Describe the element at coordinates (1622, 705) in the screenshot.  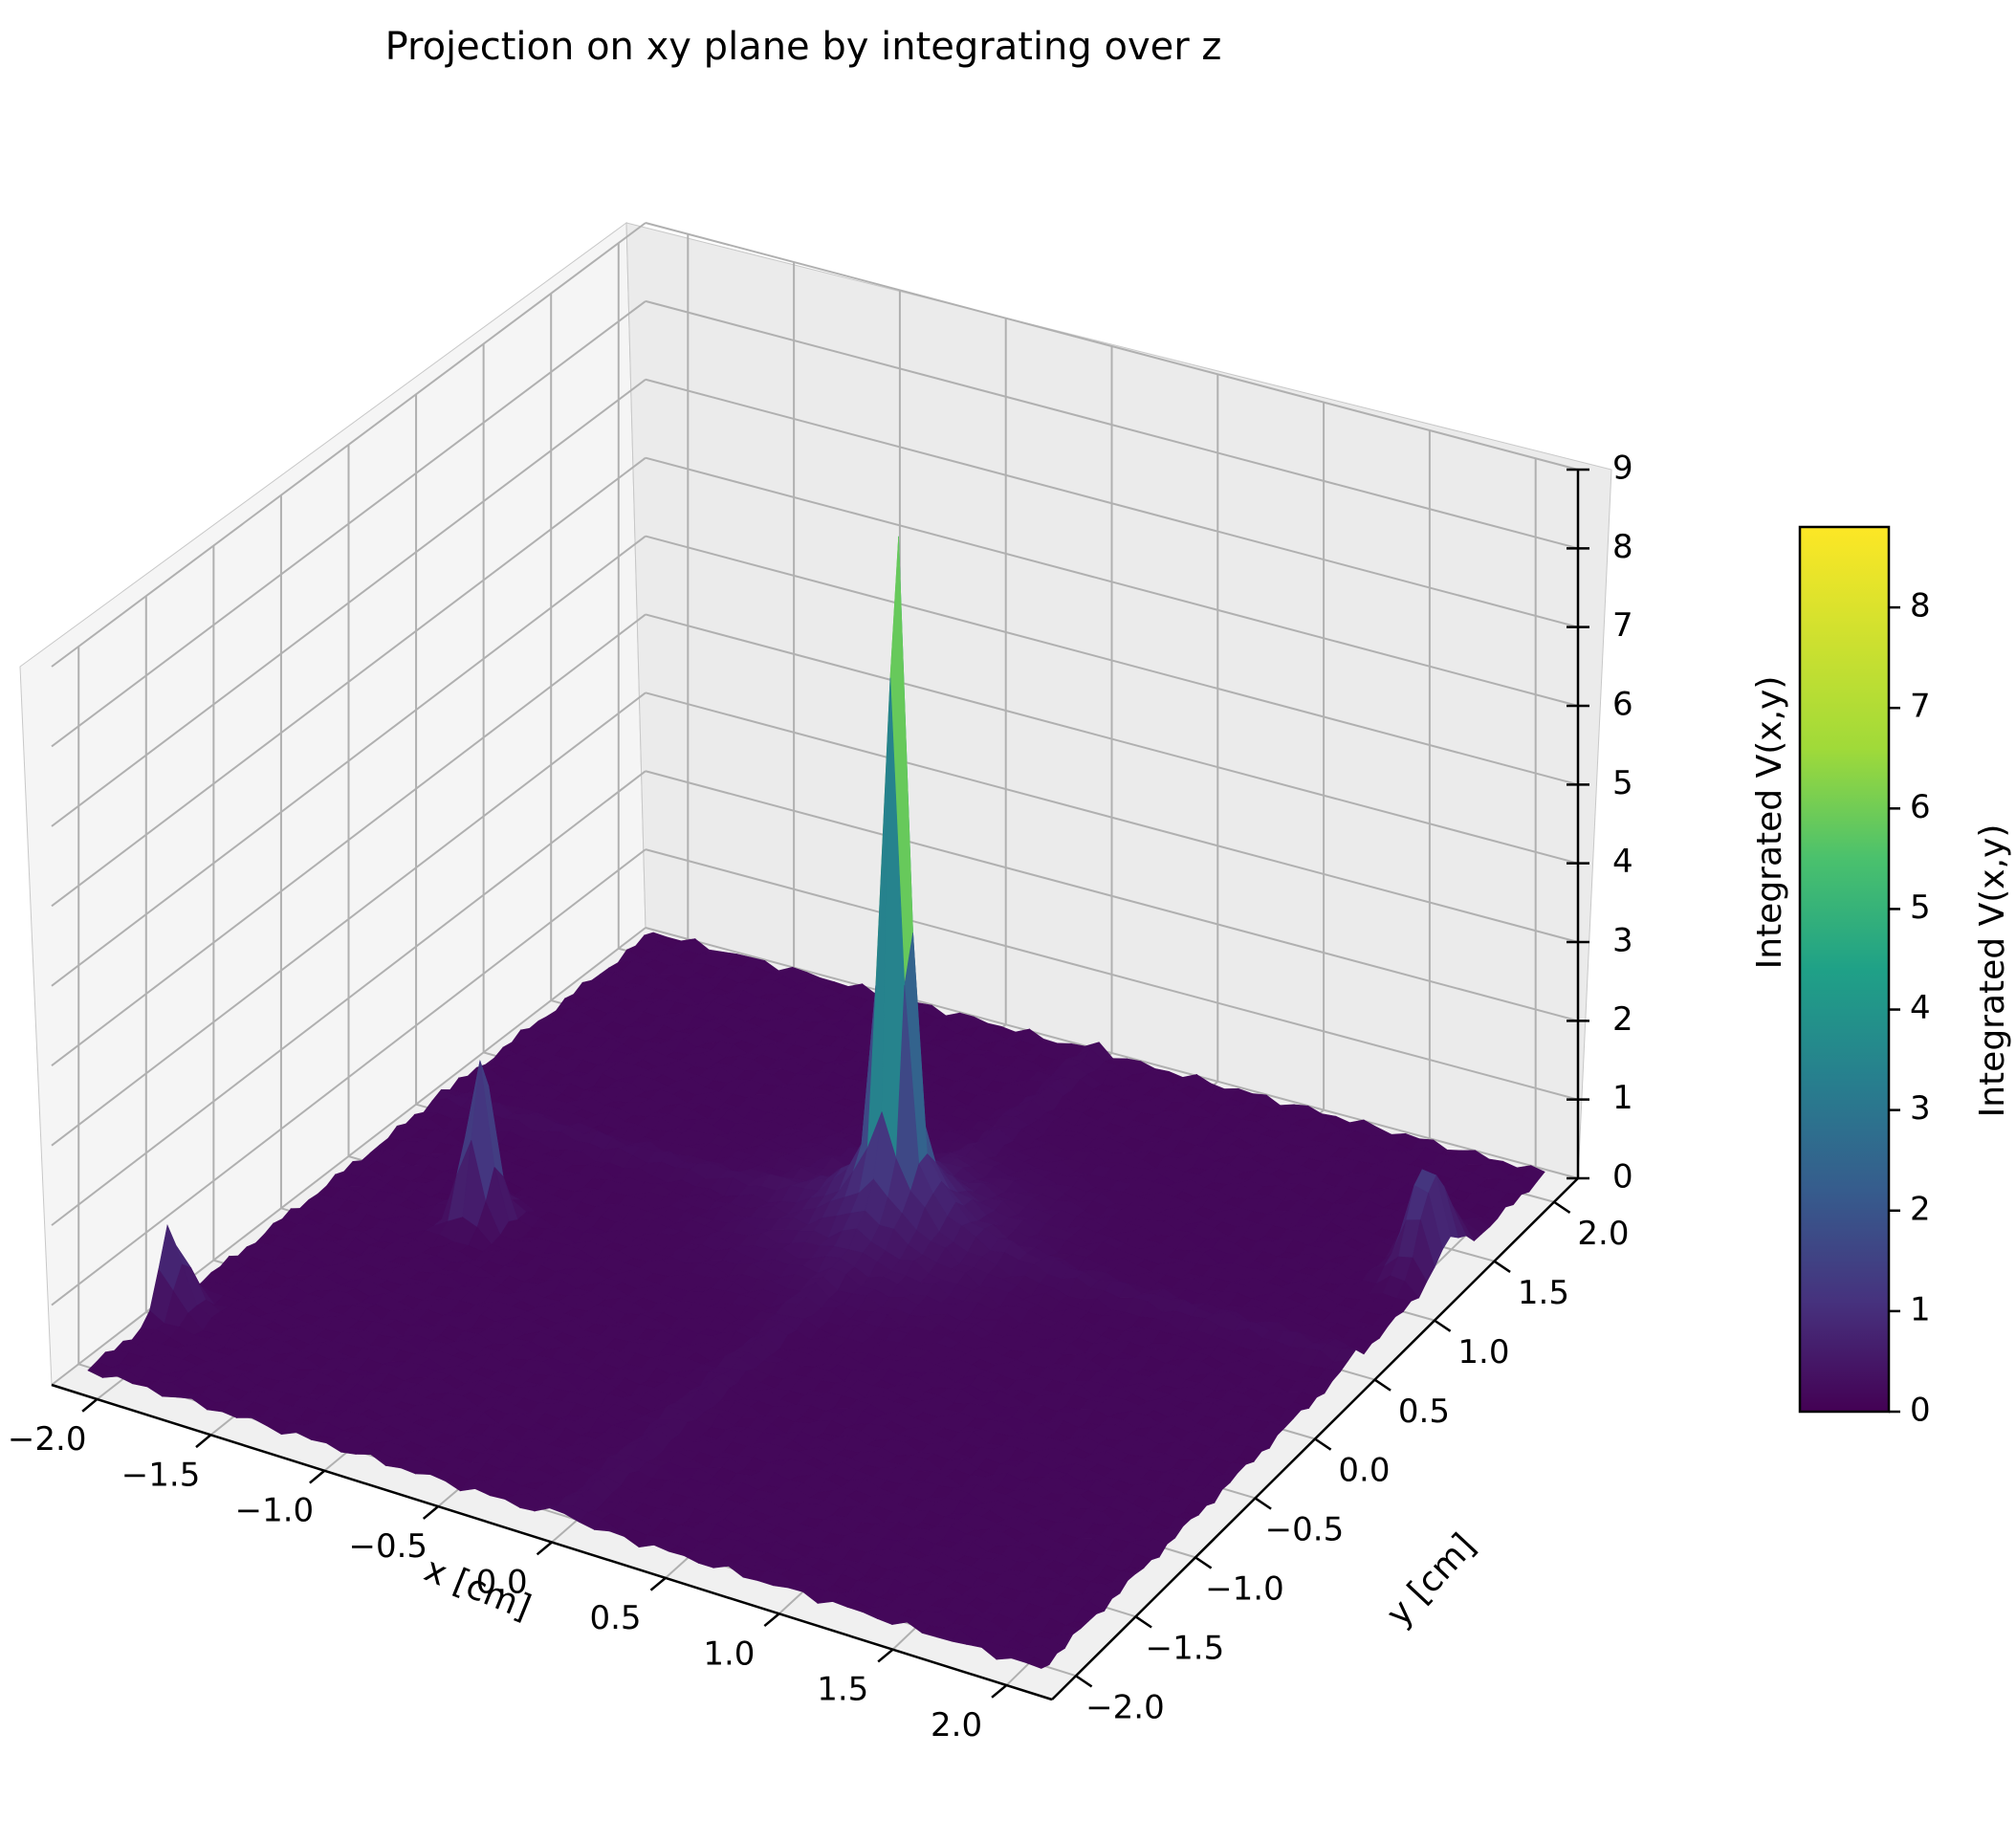
I see `z-axis-tick-label: 6` at that location.